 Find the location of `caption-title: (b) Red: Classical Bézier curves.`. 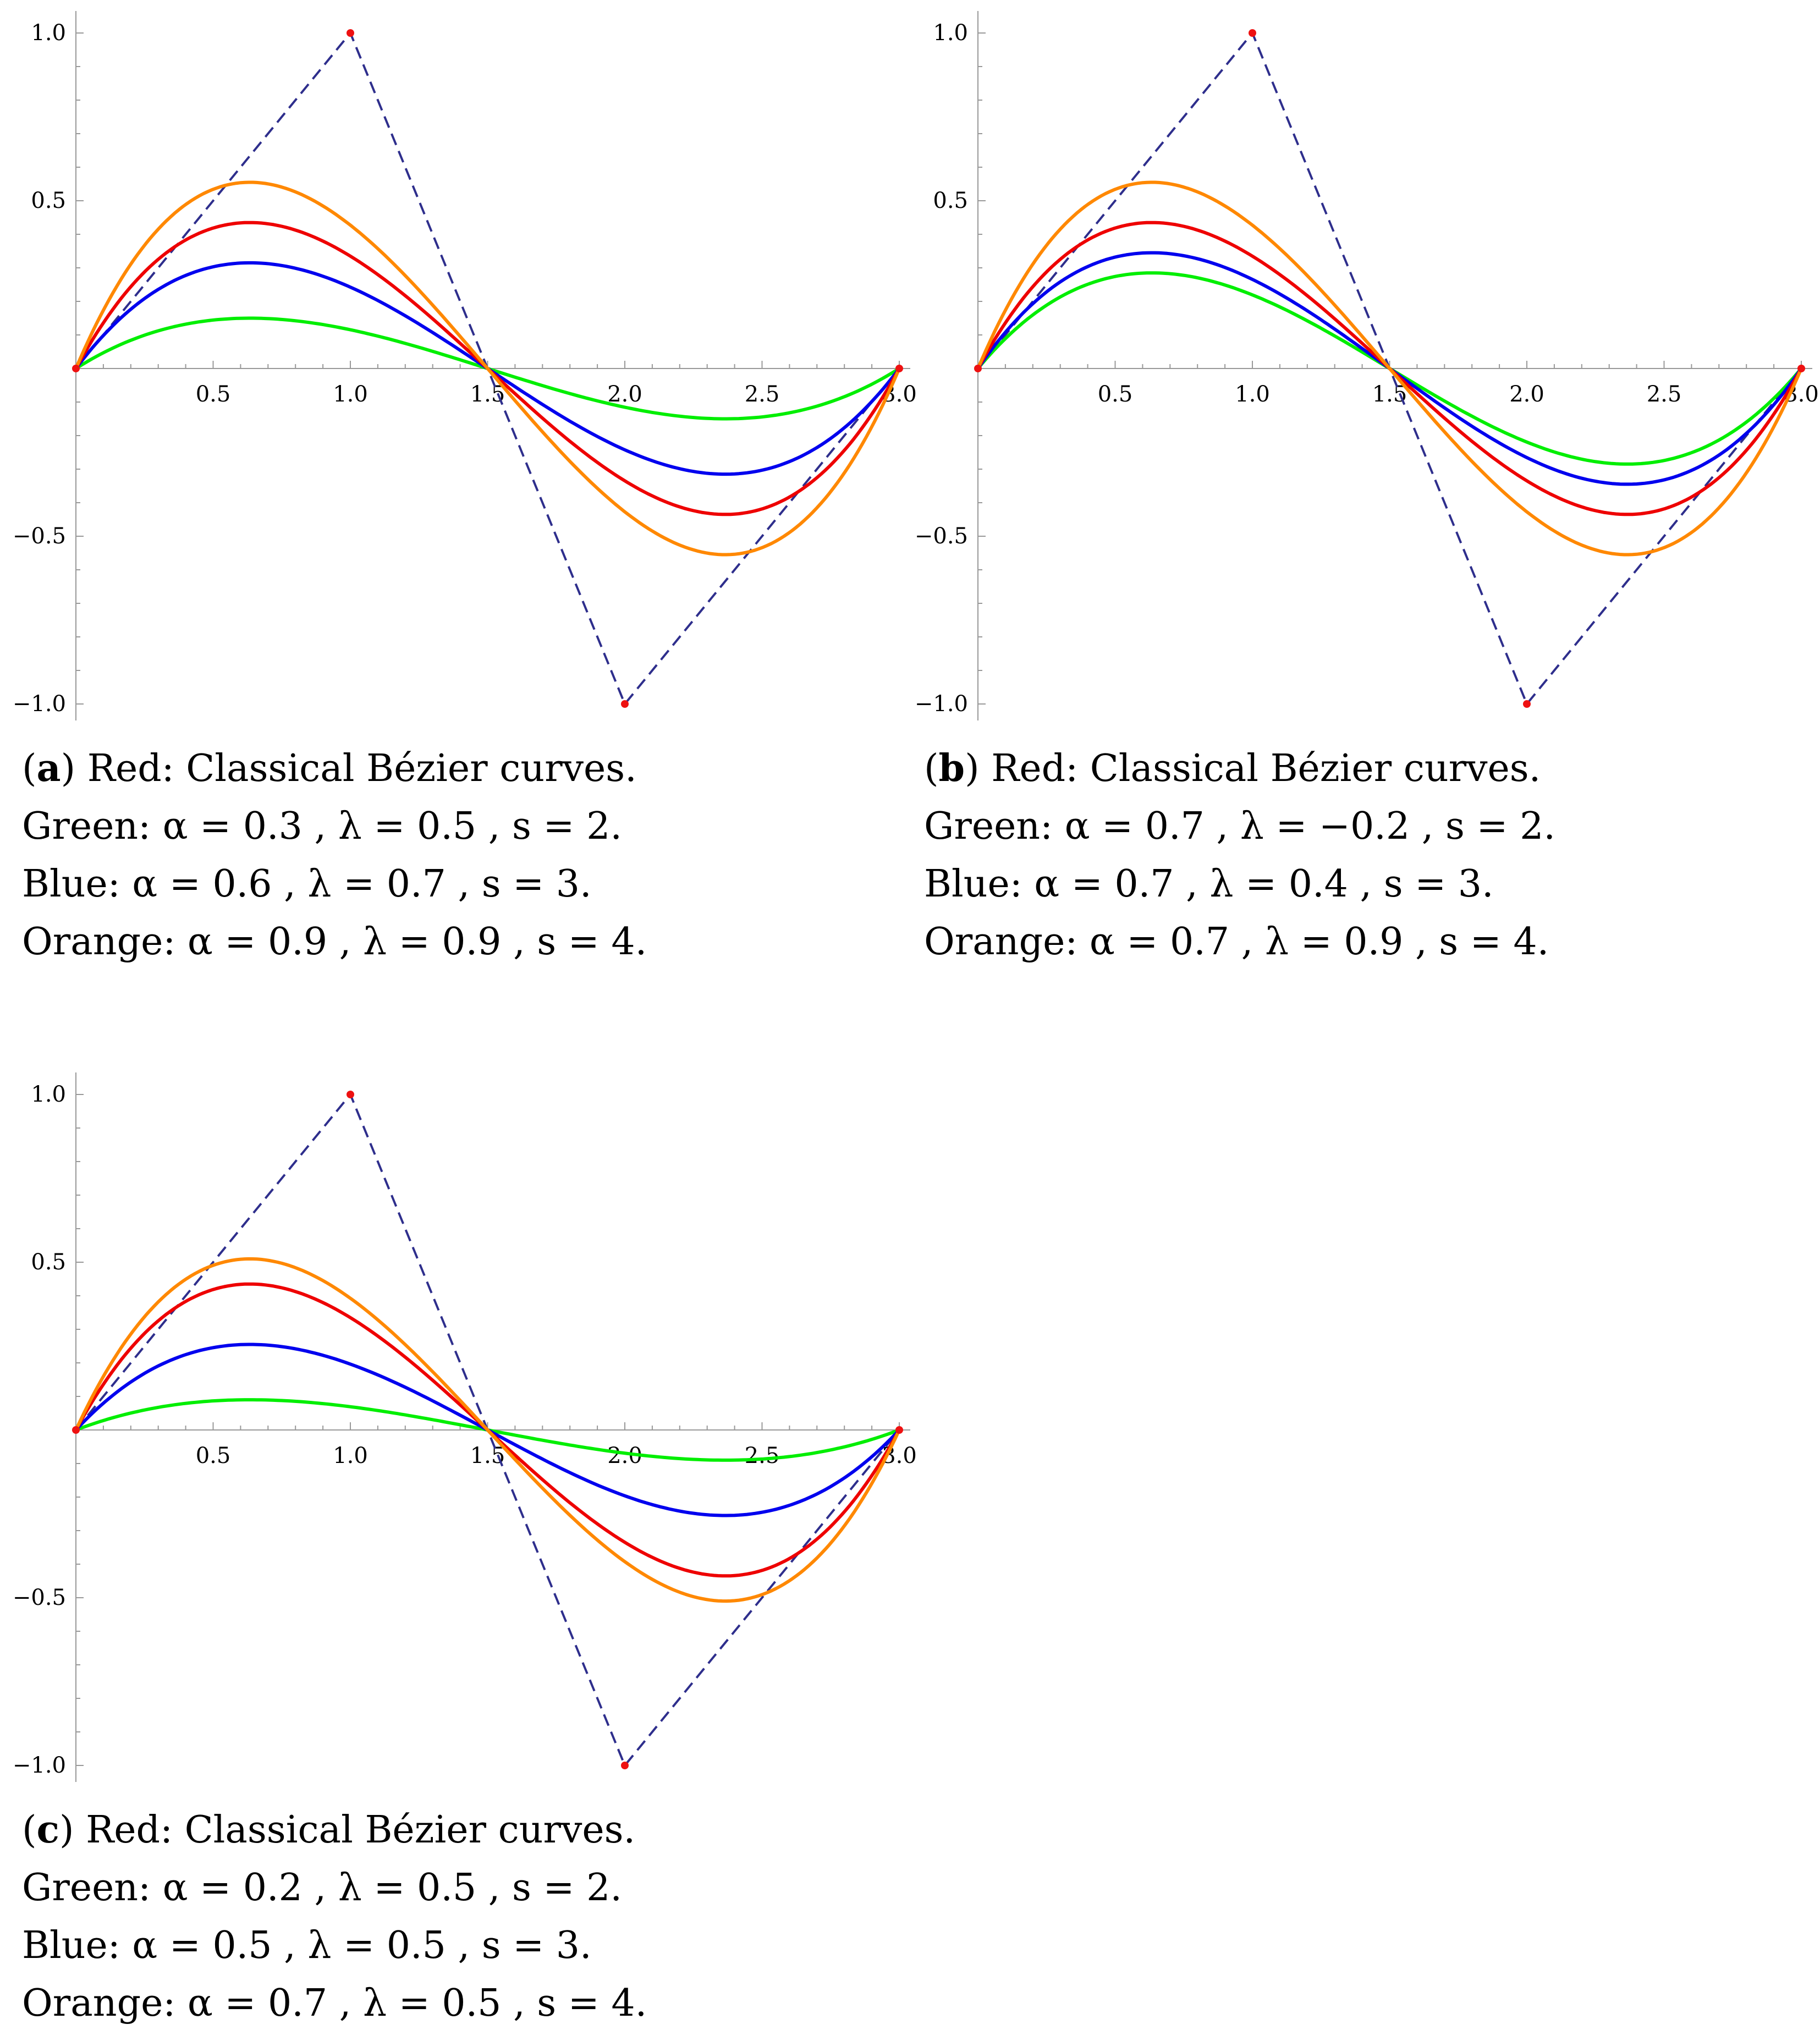

caption-title: (b) Red: Classical Bézier curves. is located at coordinates (1232, 768).